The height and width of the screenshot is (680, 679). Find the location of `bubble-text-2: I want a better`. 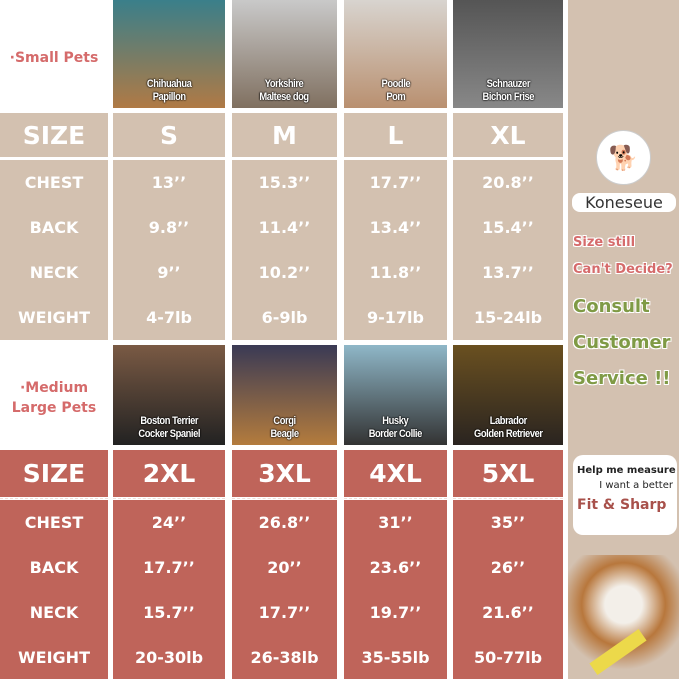

bubble-text-2: I want a better is located at coordinates (636, 485).